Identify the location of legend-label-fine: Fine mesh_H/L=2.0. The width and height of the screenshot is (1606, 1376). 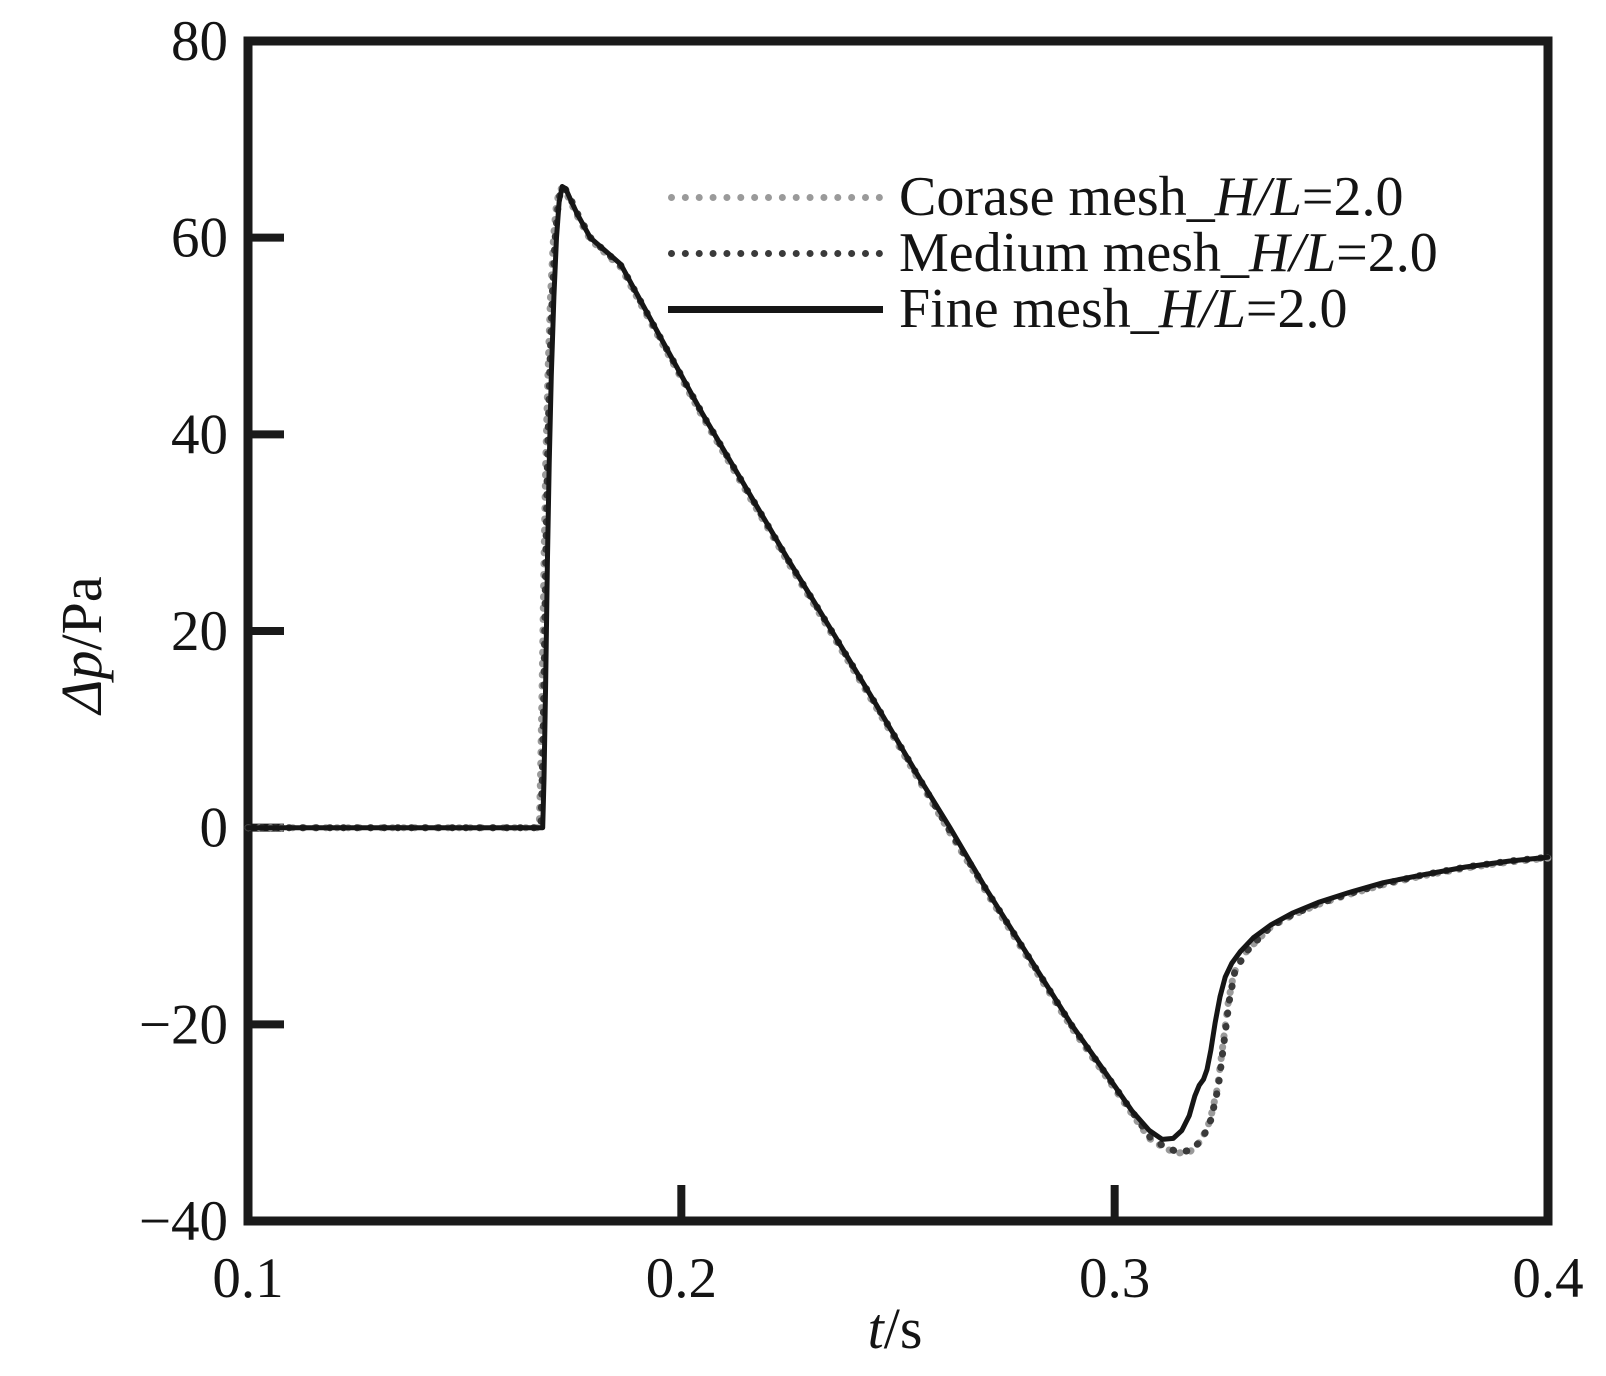
(1123, 309).